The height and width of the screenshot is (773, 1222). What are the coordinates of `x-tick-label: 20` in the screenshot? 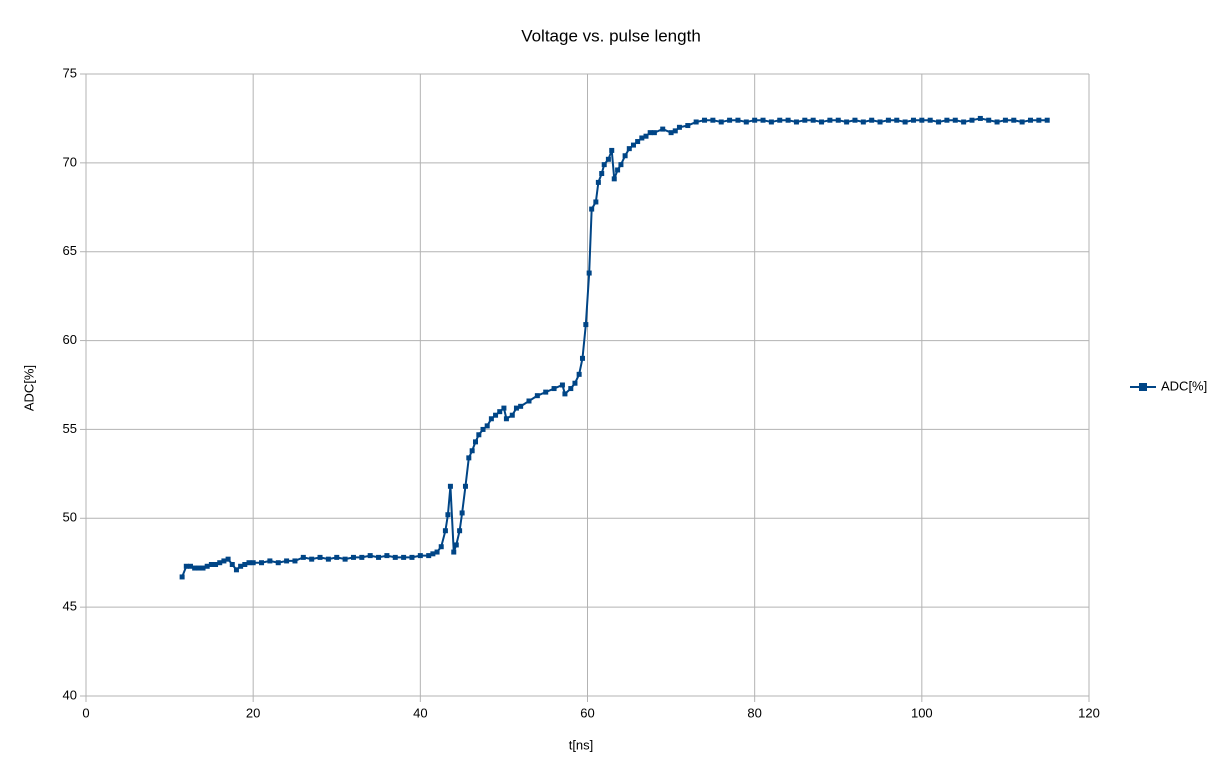 It's located at (253, 712).